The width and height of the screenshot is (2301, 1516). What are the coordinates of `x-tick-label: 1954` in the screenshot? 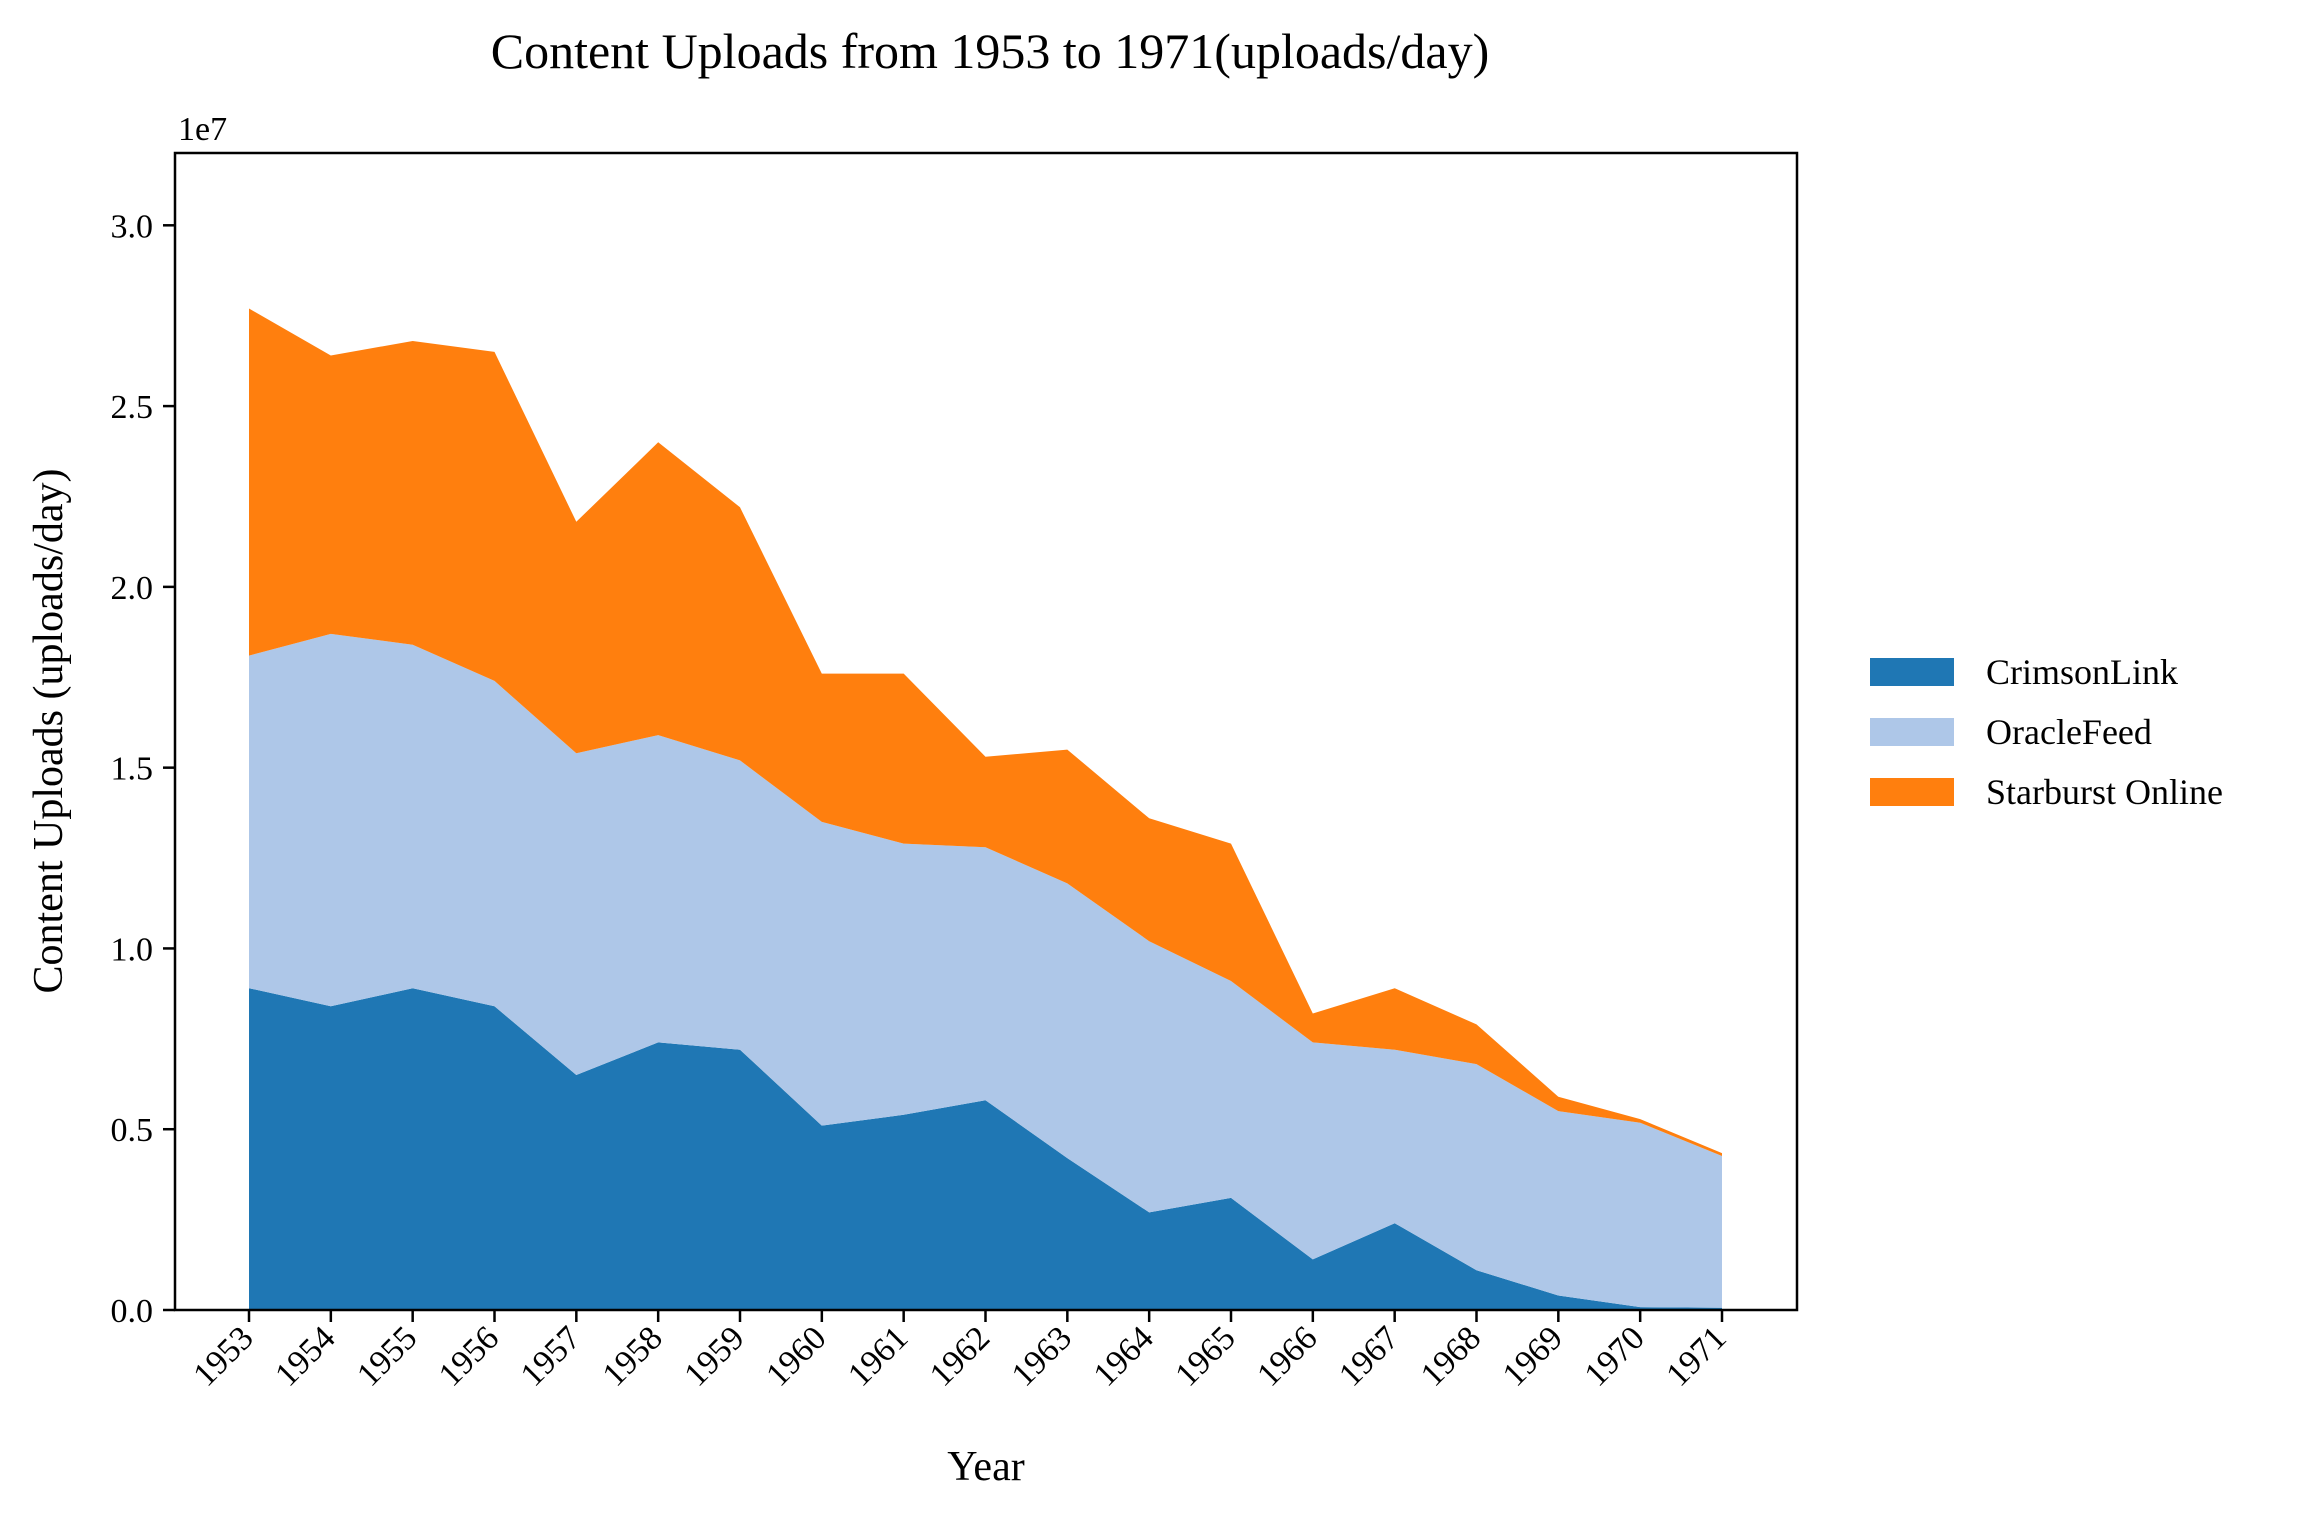 It's located at (305, 1356).